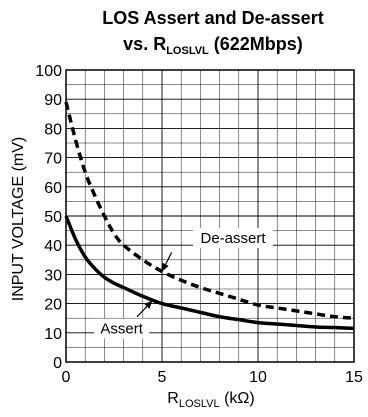  I want to click on y-tick-label: 100, so click(48, 71).